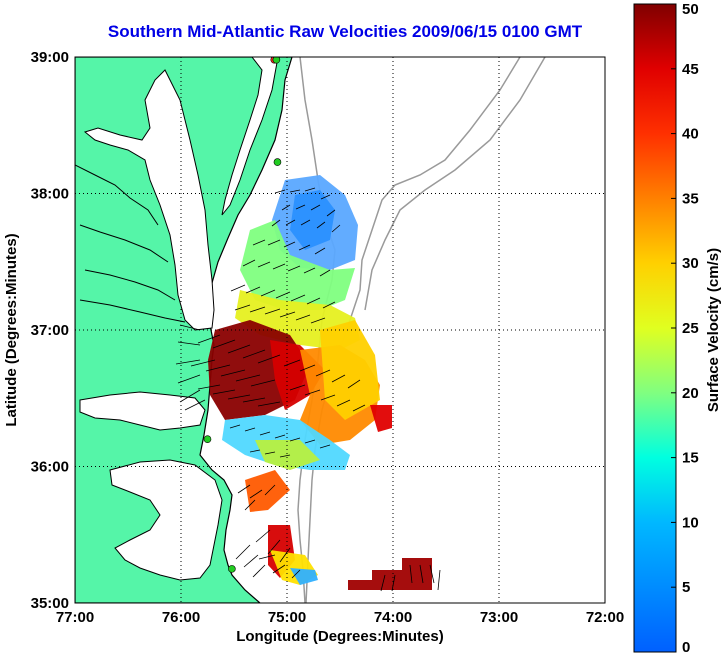 The width and height of the screenshot is (724, 659). I want to click on x-axis-label: Longitude (Degrees:Minutes), so click(340, 636).